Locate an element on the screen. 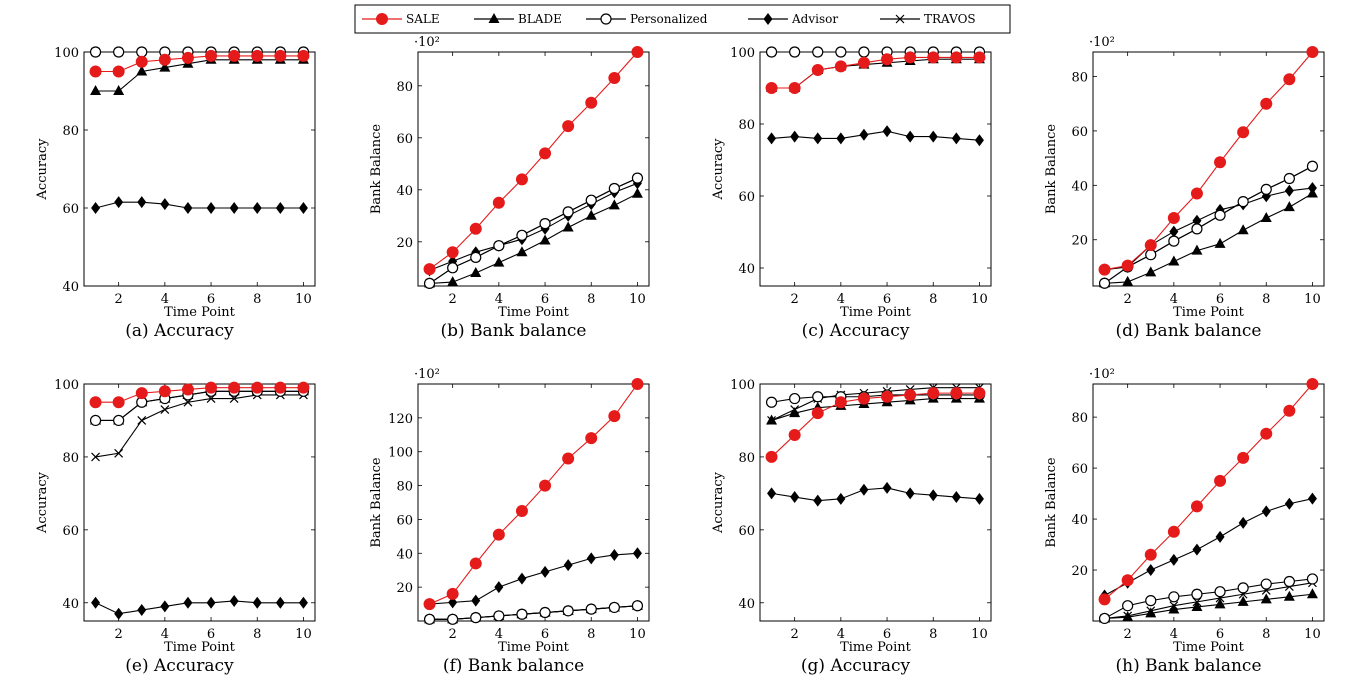  x-tick-label: 2 is located at coordinates (1128, 634).